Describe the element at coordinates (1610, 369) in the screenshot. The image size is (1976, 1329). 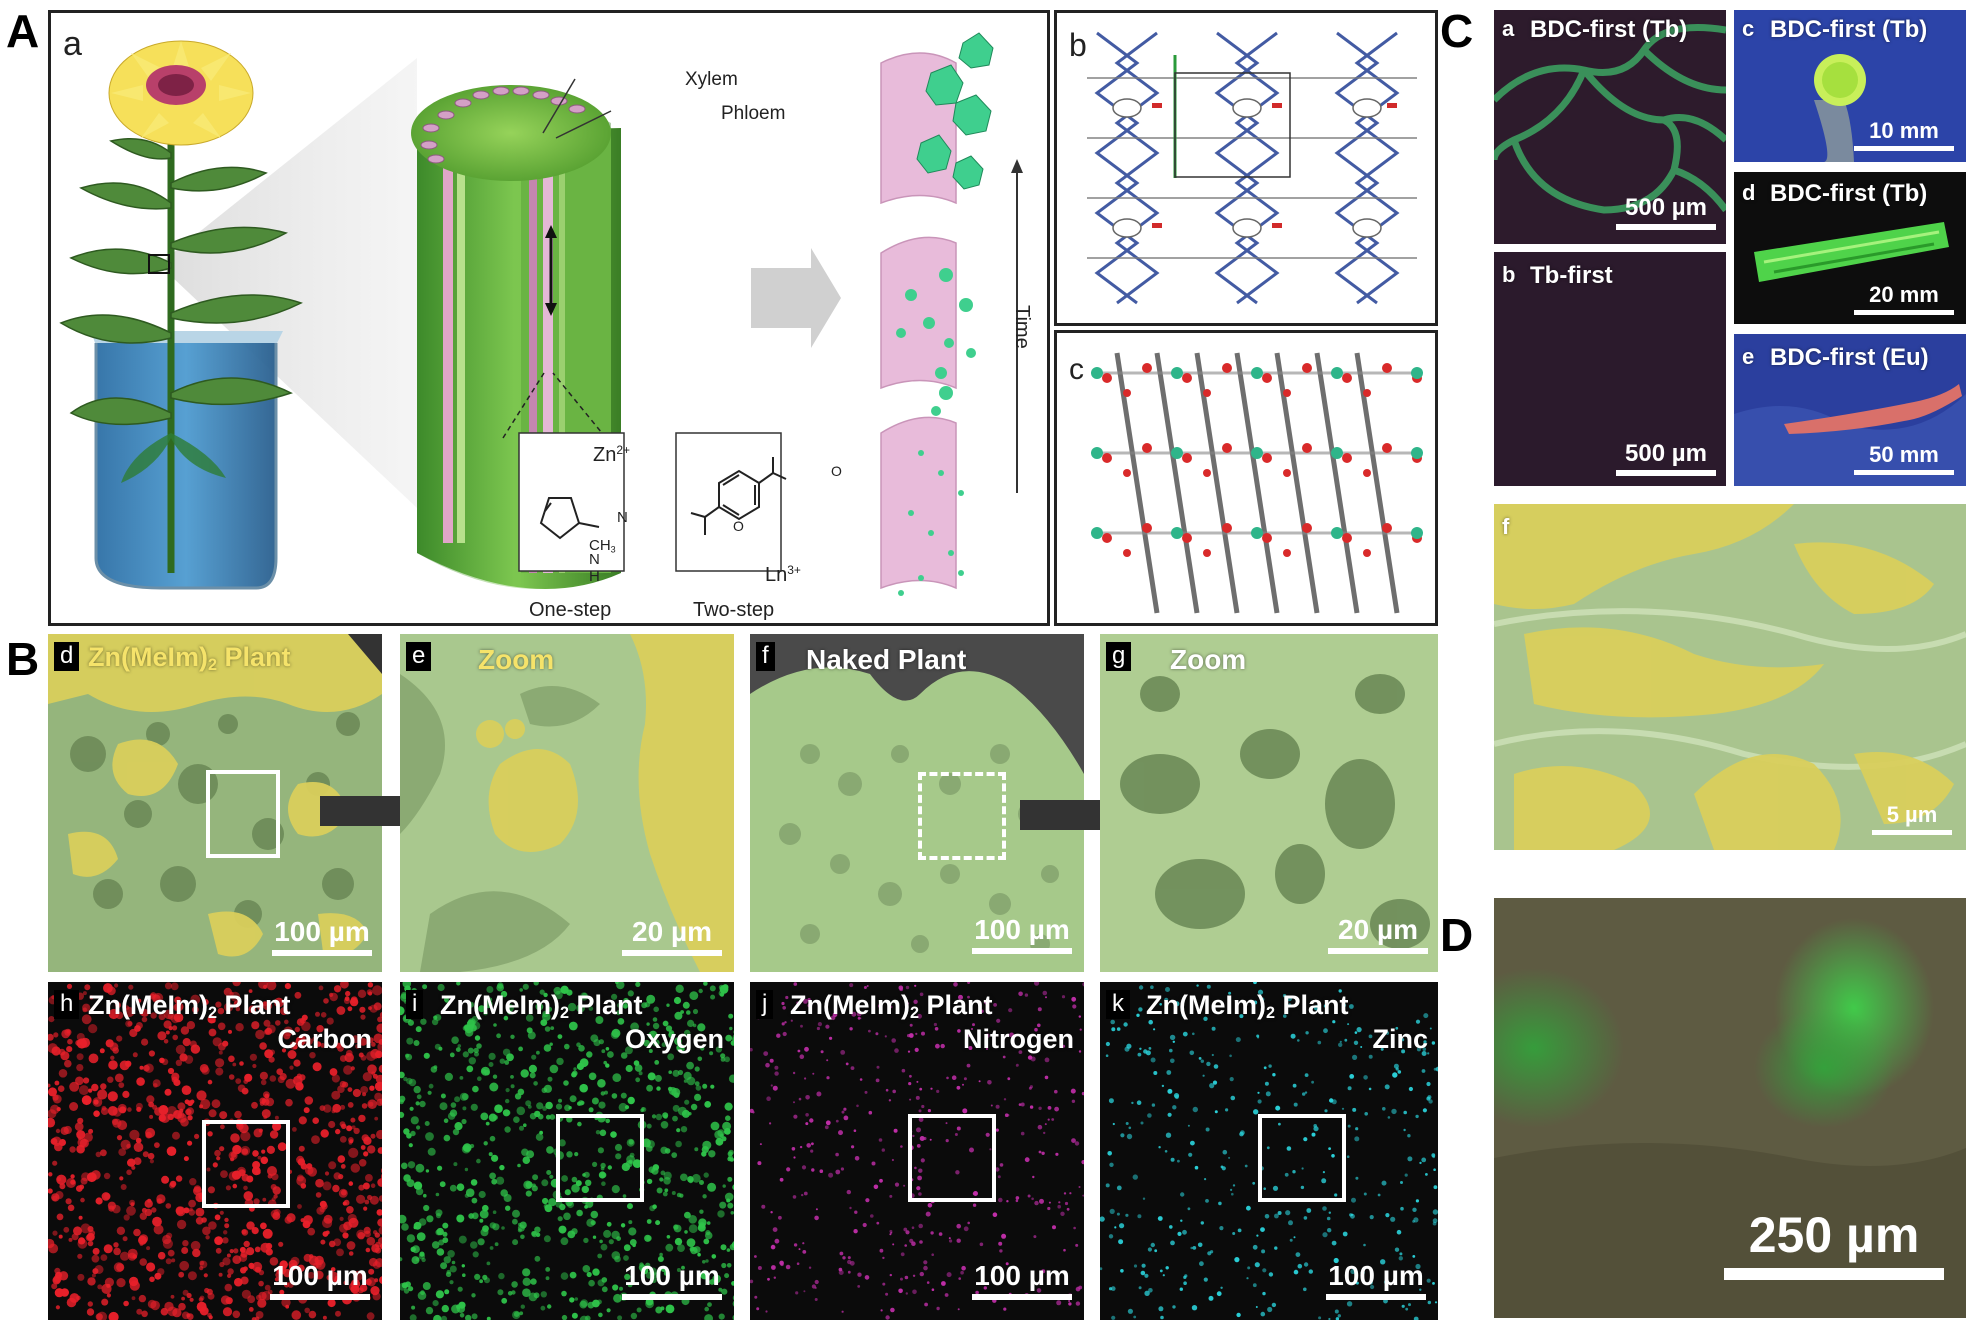
I see `panel-C-b-fluorescence: b Tb-first 500 µm` at that location.